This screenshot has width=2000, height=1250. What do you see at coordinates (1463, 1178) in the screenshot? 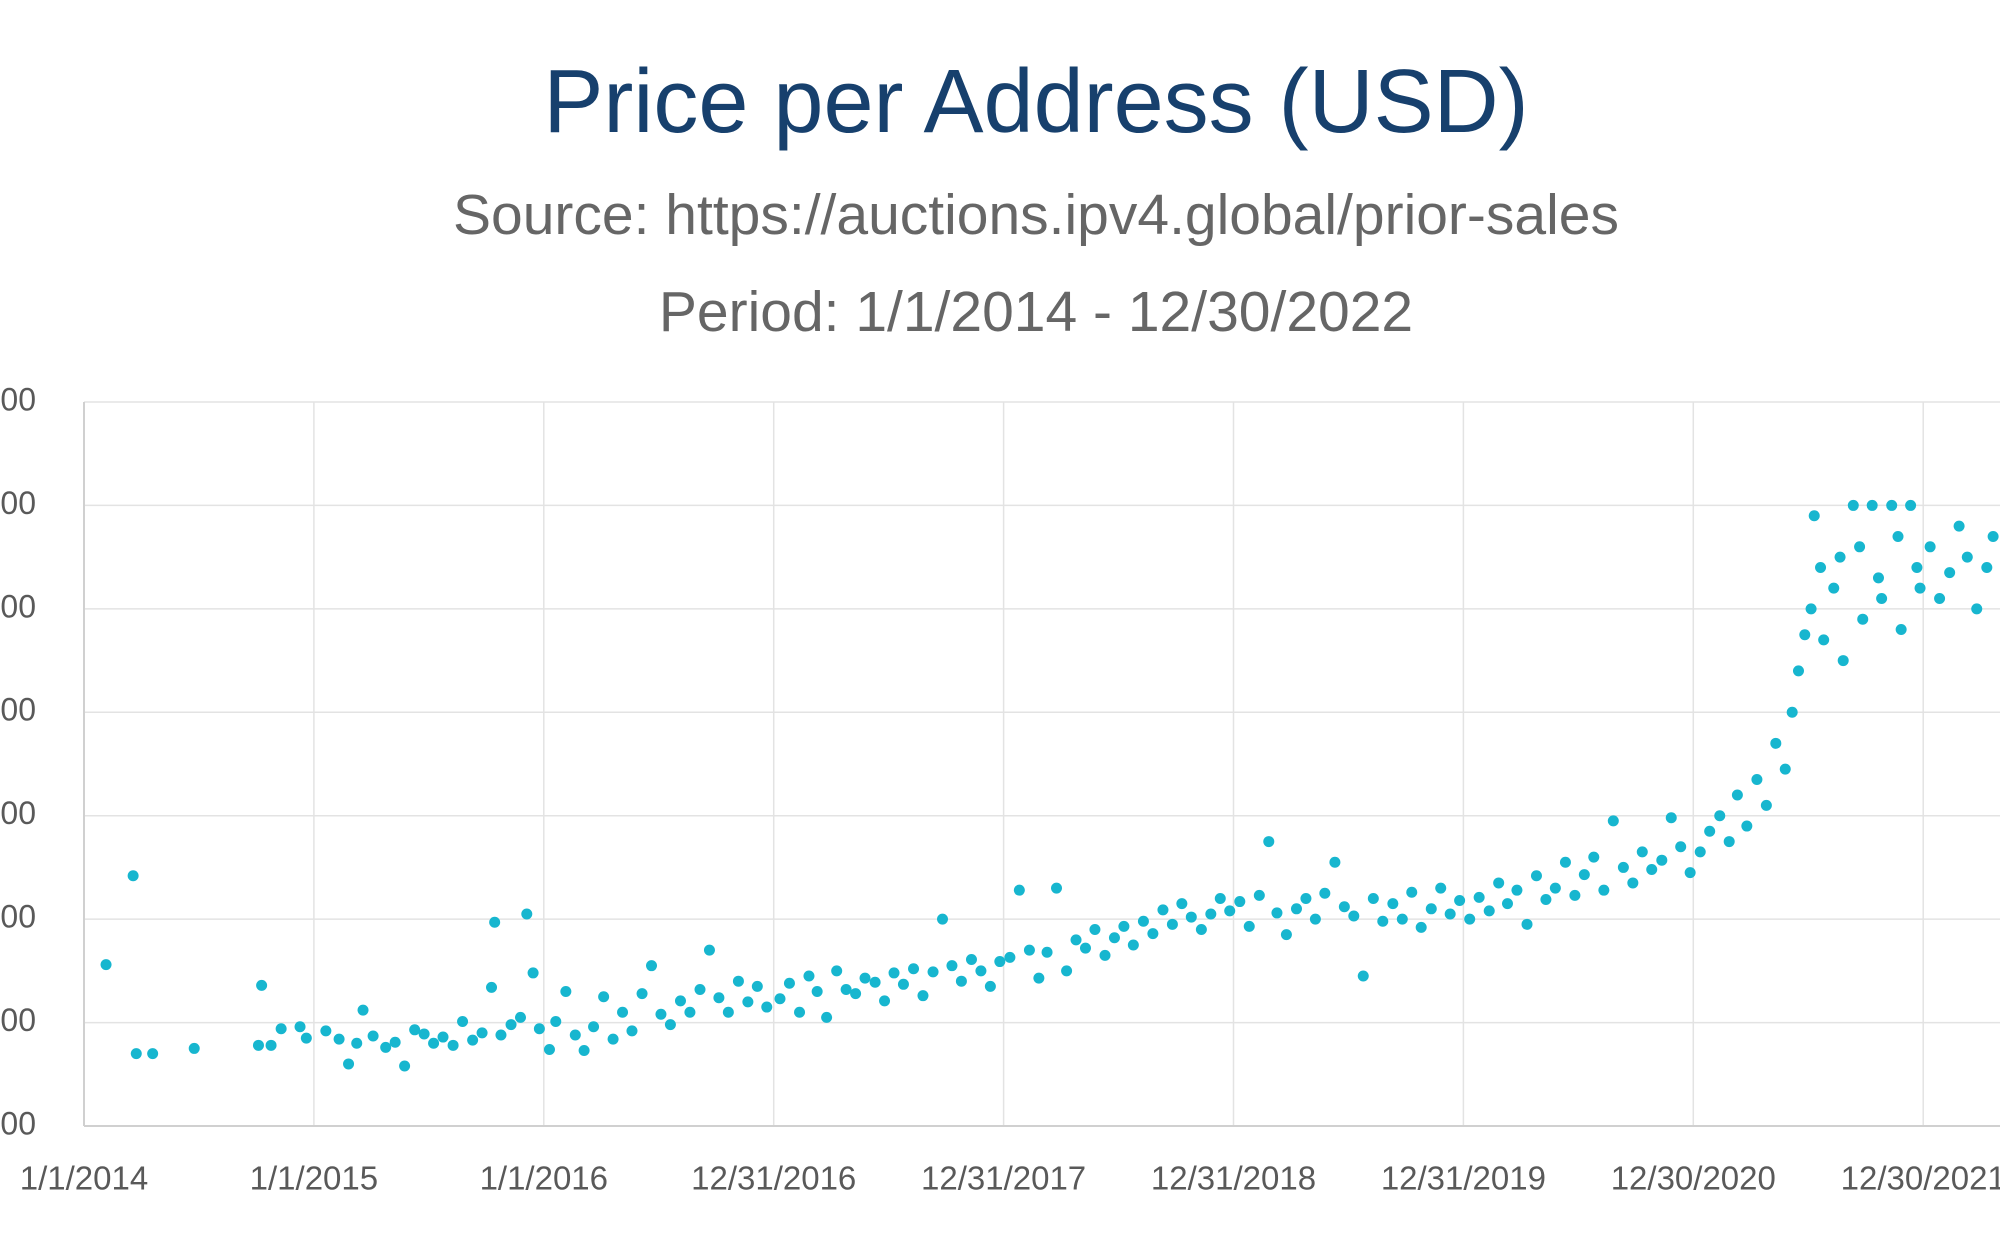
I see `x-tick-label: 12/31/2019` at bounding box center [1463, 1178].